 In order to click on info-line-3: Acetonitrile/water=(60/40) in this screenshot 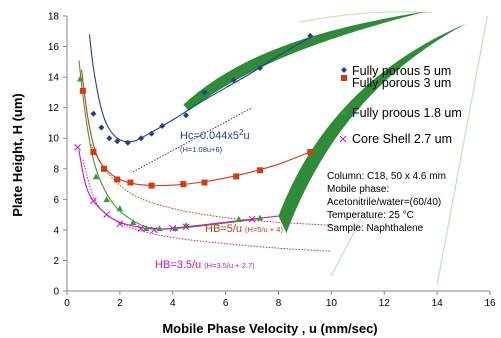, I will do `click(384, 202)`.